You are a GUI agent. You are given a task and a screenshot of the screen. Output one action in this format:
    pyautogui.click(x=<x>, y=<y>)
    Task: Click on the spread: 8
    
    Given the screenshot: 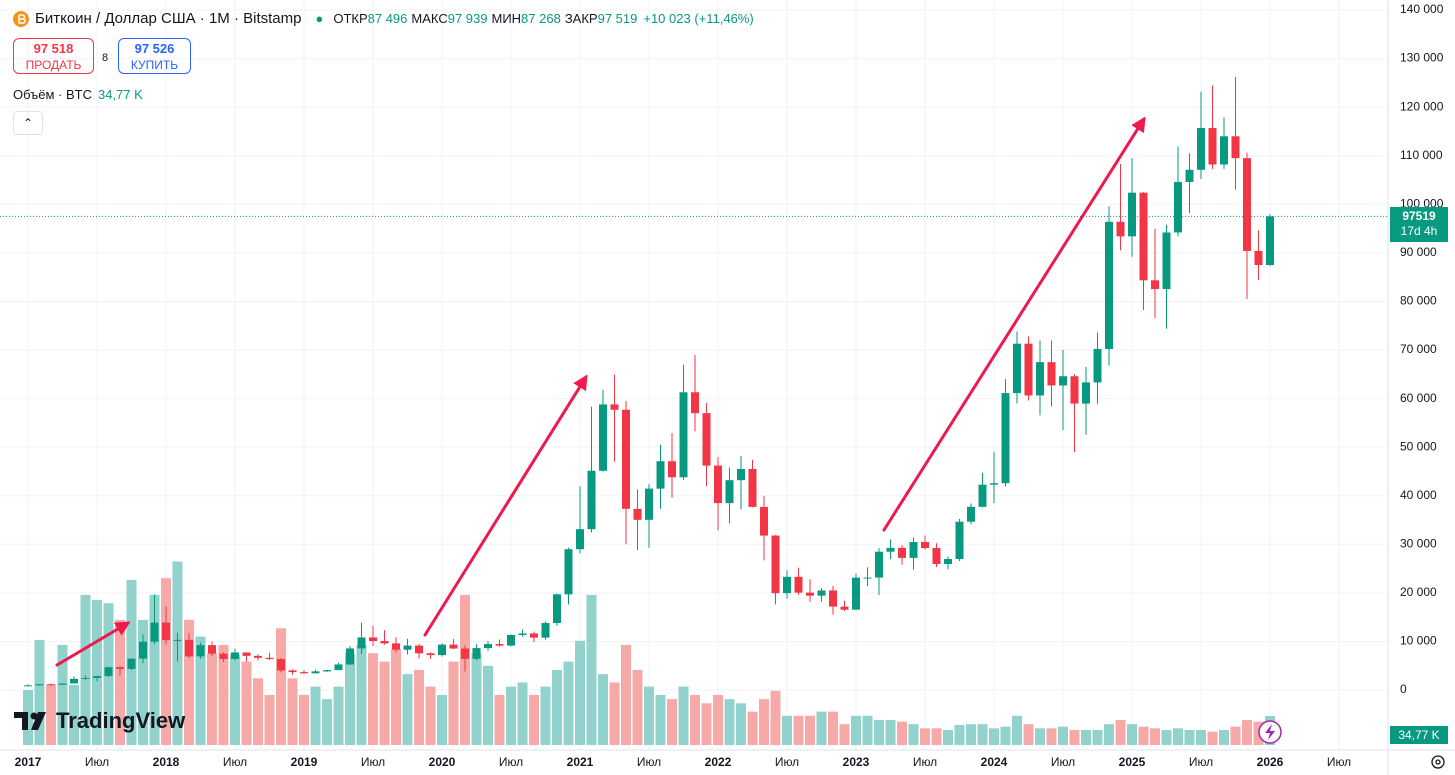 What is the action you would take?
    pyautogui.click(x=105, y=58)
    